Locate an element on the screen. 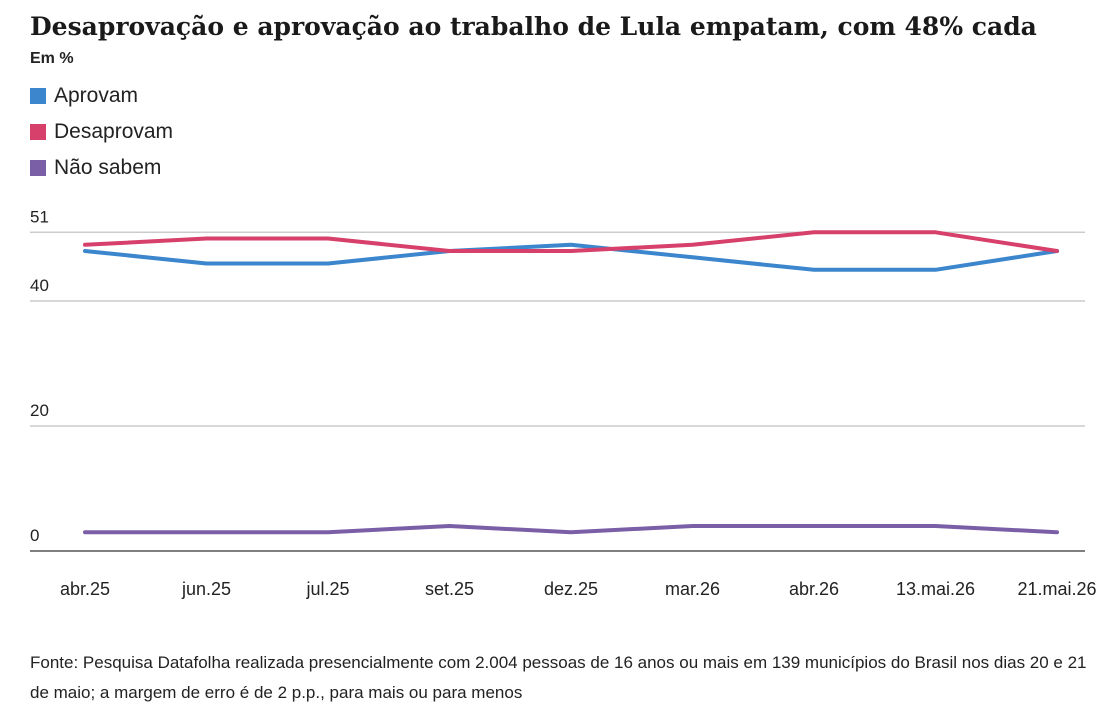 The image size is (1120, 720). x-tick-label-3: set.25 is located at coordinates (449, 589).